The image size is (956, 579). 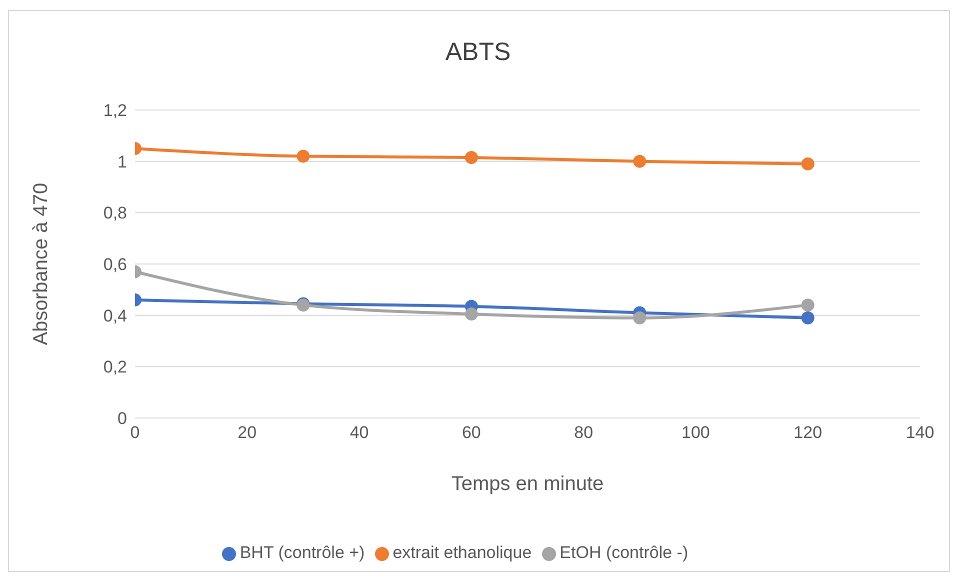 I want to click on x-tick-label: 40, so click(x=359, y=432).